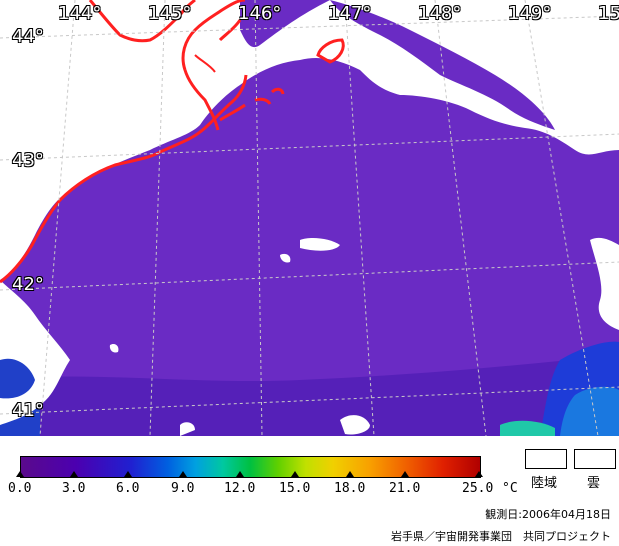  Describe the element at coordinates (74, 488) in the screenshot. I see `tick-label-3: 3.0` at that location.